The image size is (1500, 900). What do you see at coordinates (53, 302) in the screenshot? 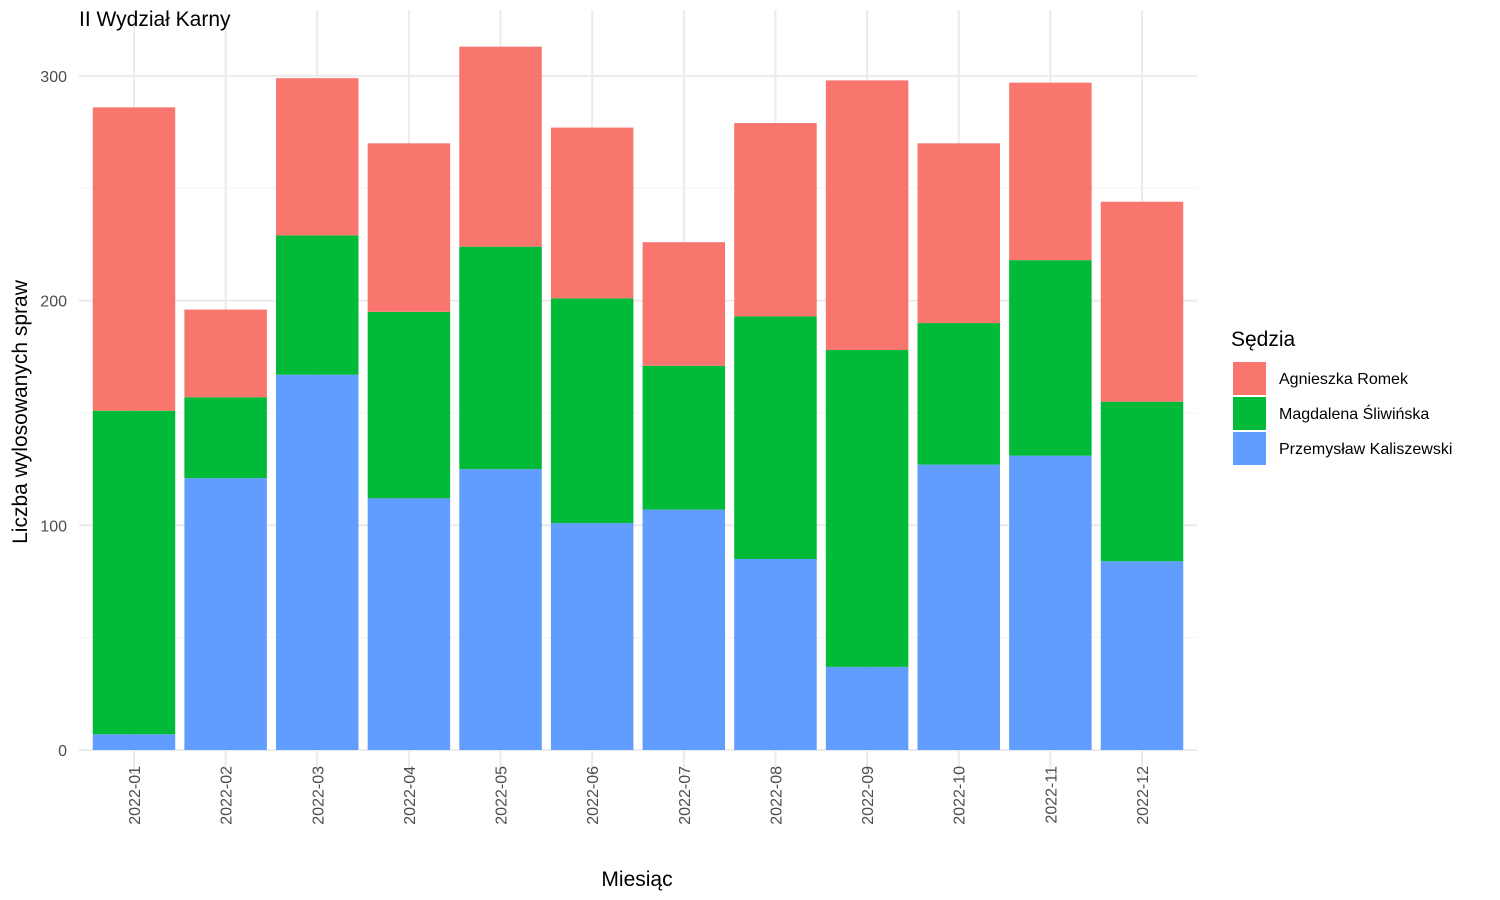
I see `y-tick-label: 200` at bounding box center [53, 302].